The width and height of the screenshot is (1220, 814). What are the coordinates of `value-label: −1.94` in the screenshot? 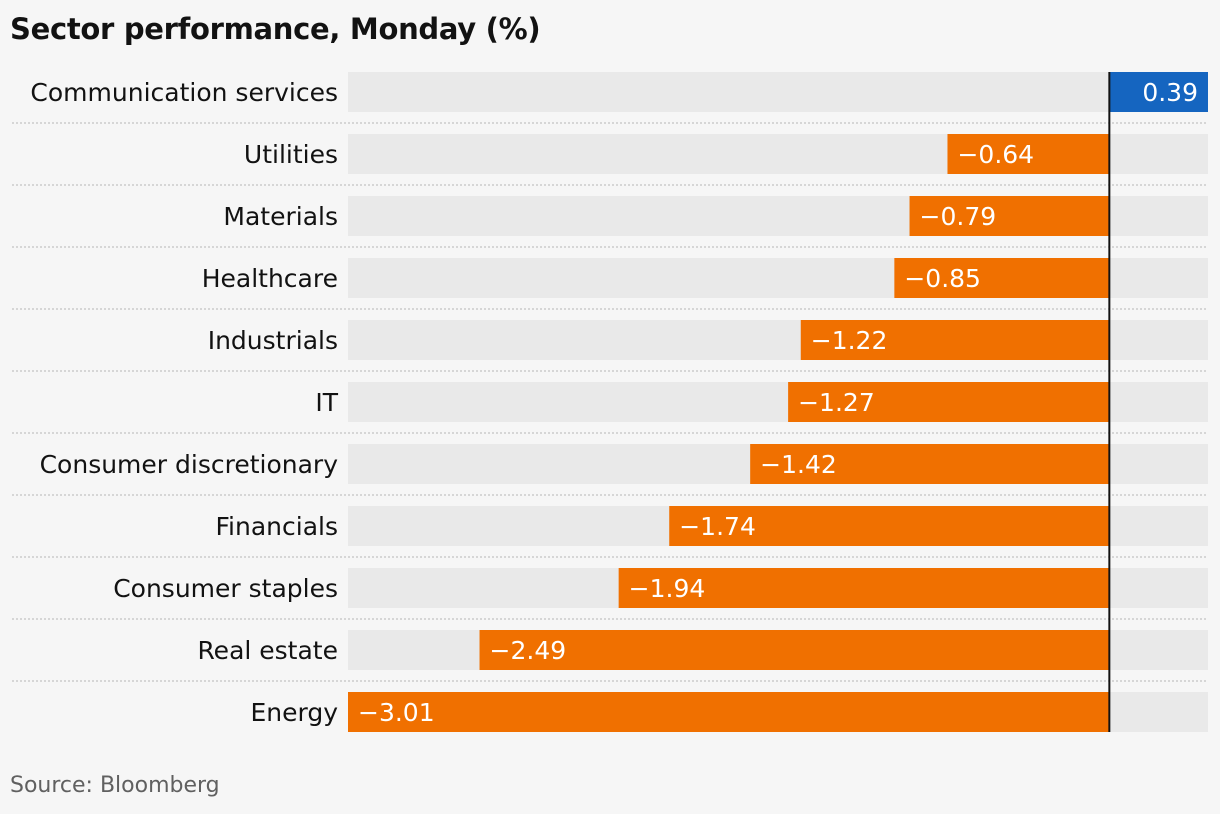 It's located at (667, 588).